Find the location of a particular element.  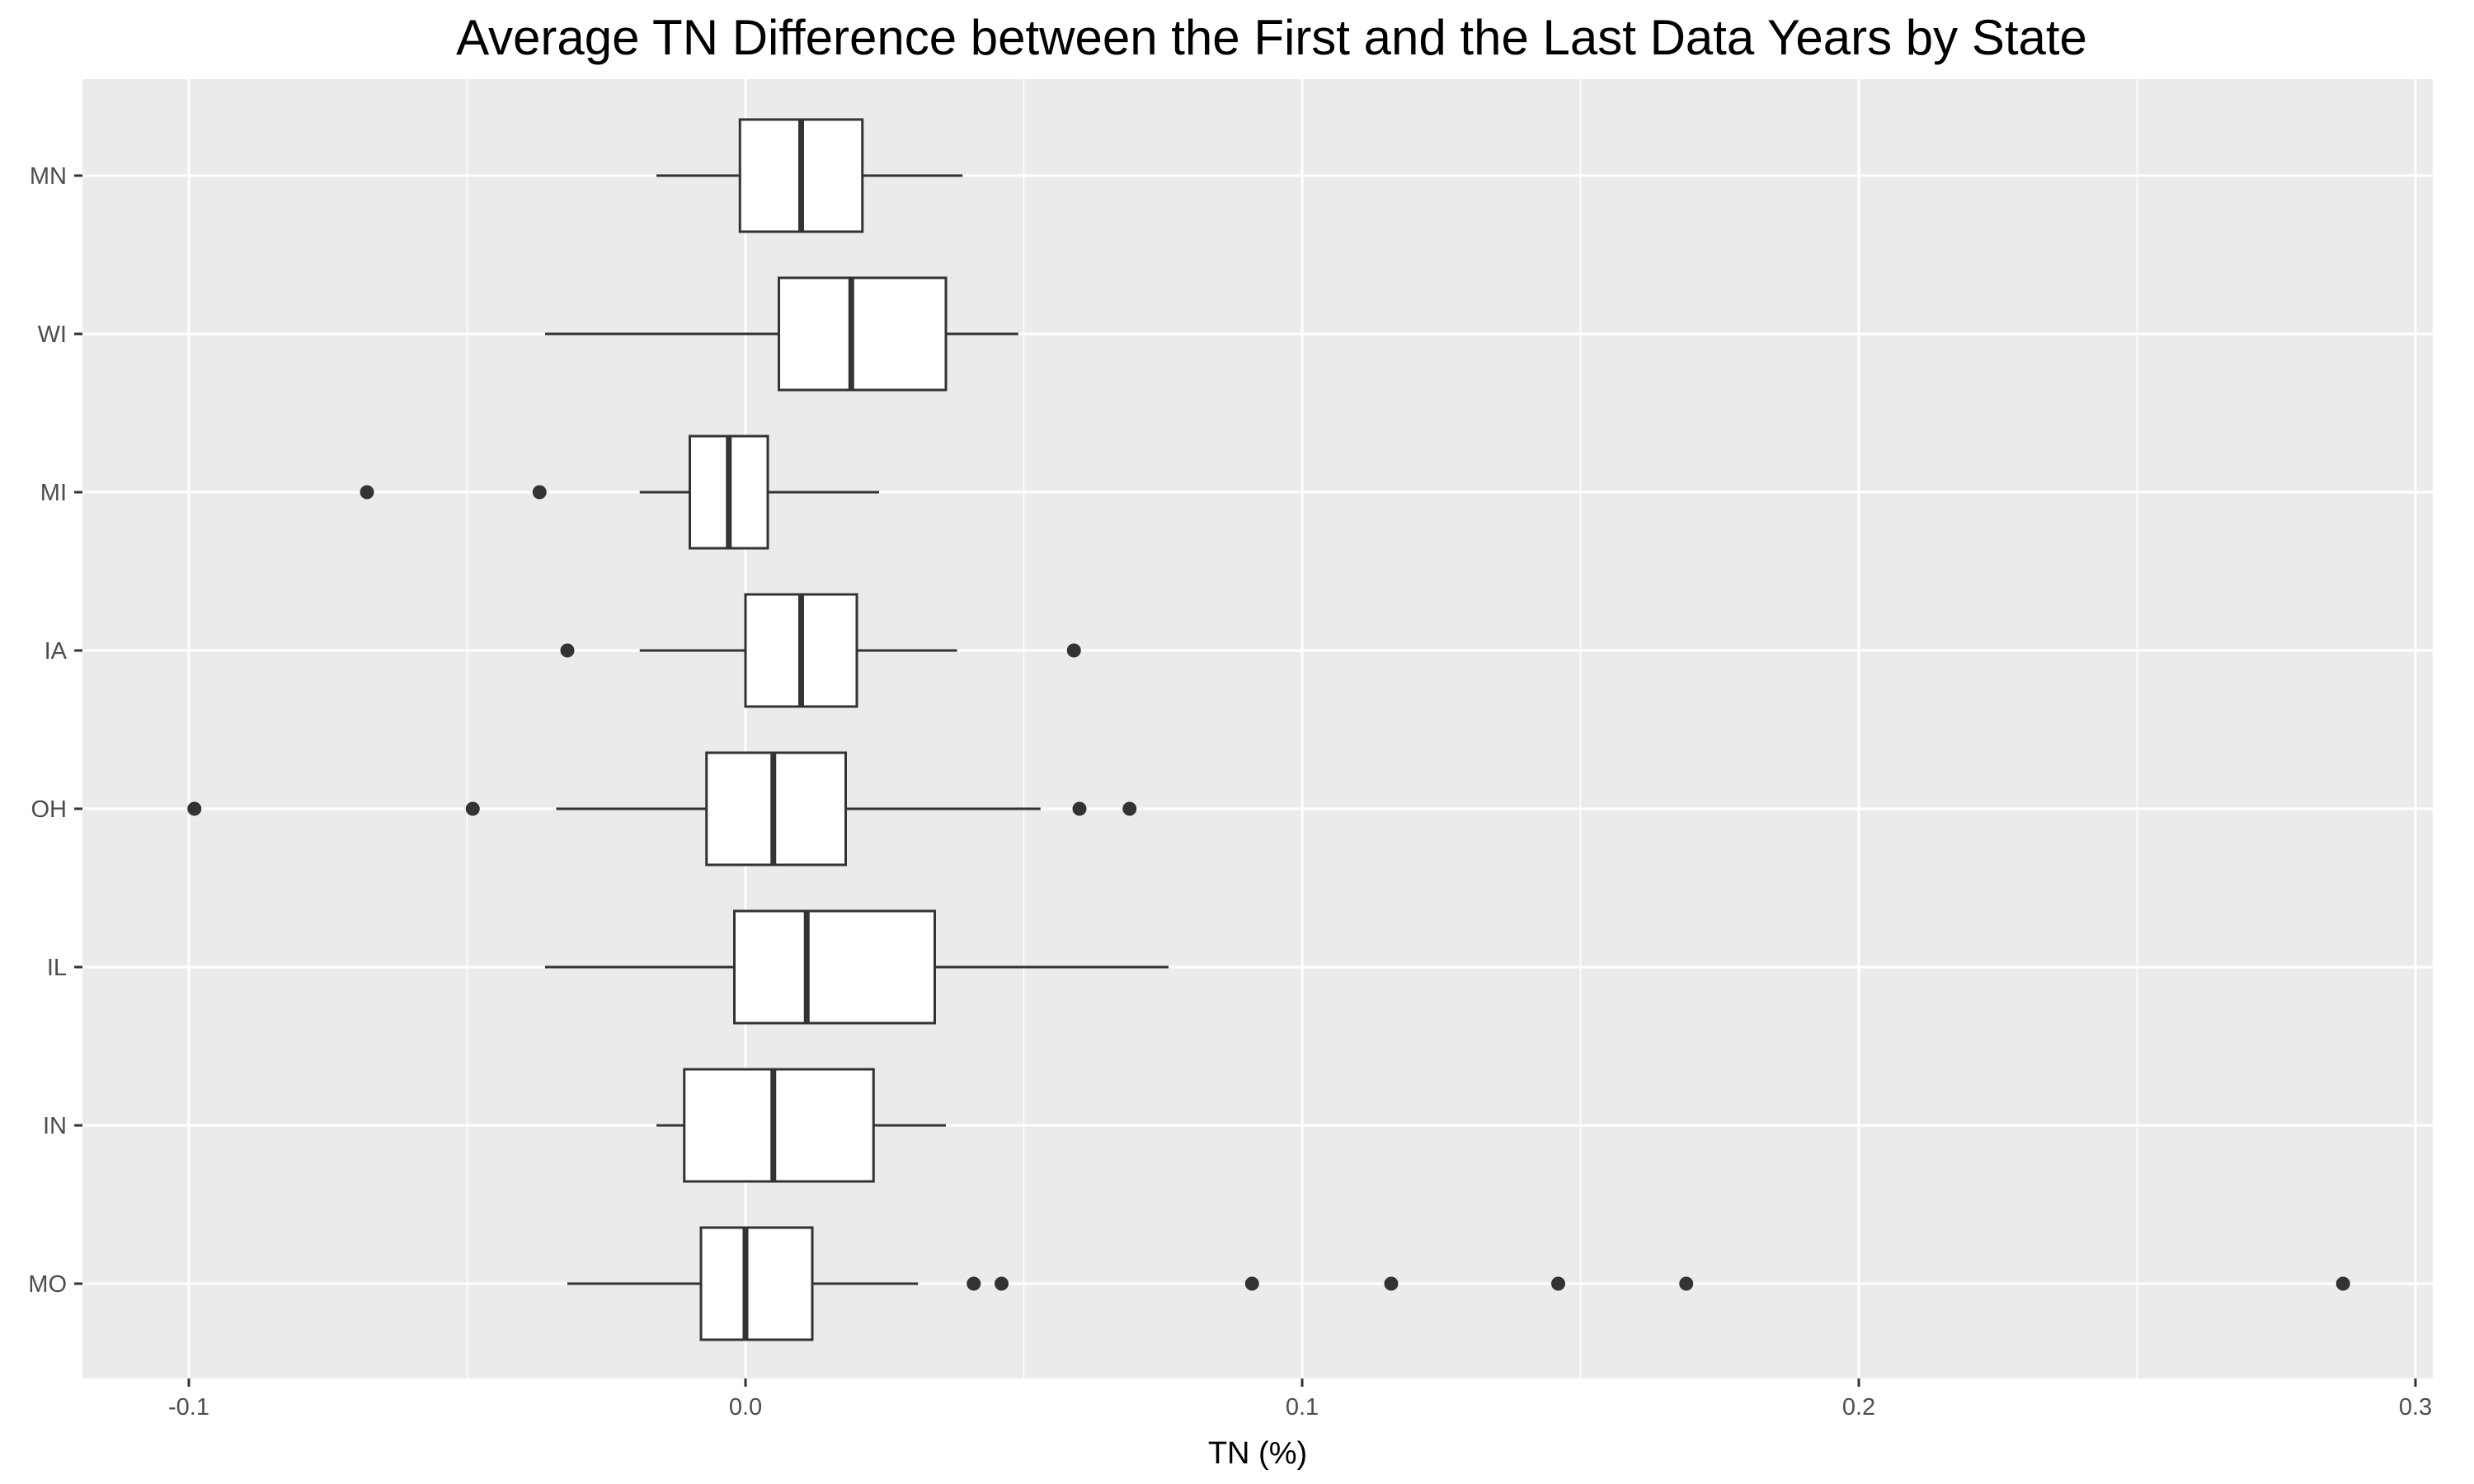

box-mo is located at coordinates (1458, 1283).